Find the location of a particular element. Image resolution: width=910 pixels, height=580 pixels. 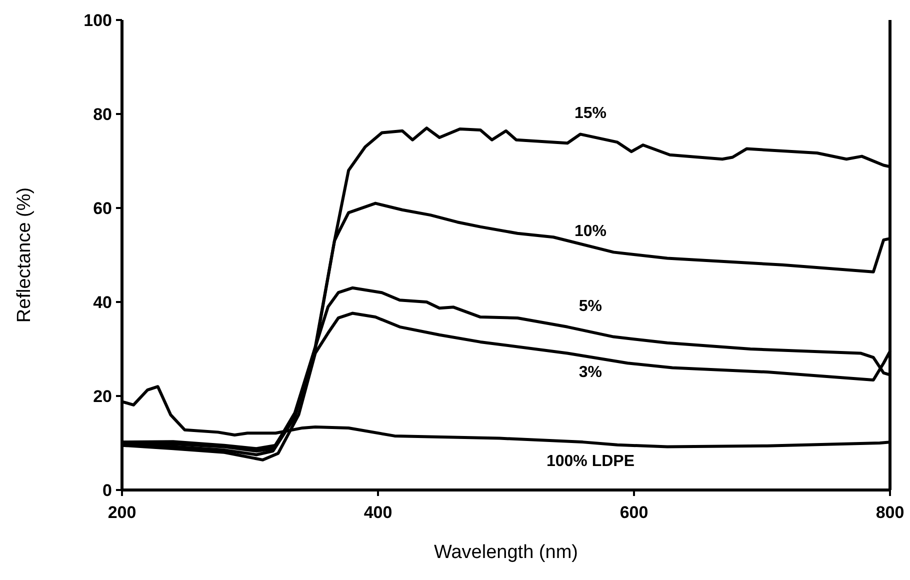

y-tick-label: 20 is located at coordinates (102, 396).